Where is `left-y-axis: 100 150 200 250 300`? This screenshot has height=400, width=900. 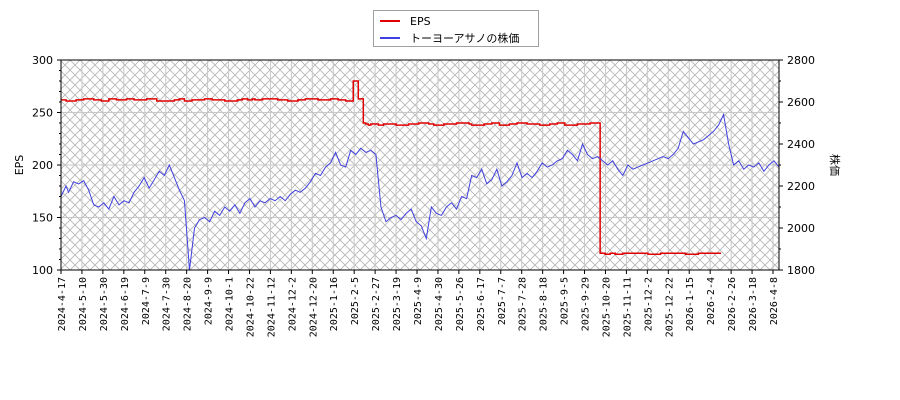
left-y-axis: 100 150 200 250 300 is located at coordinates (46, 165).